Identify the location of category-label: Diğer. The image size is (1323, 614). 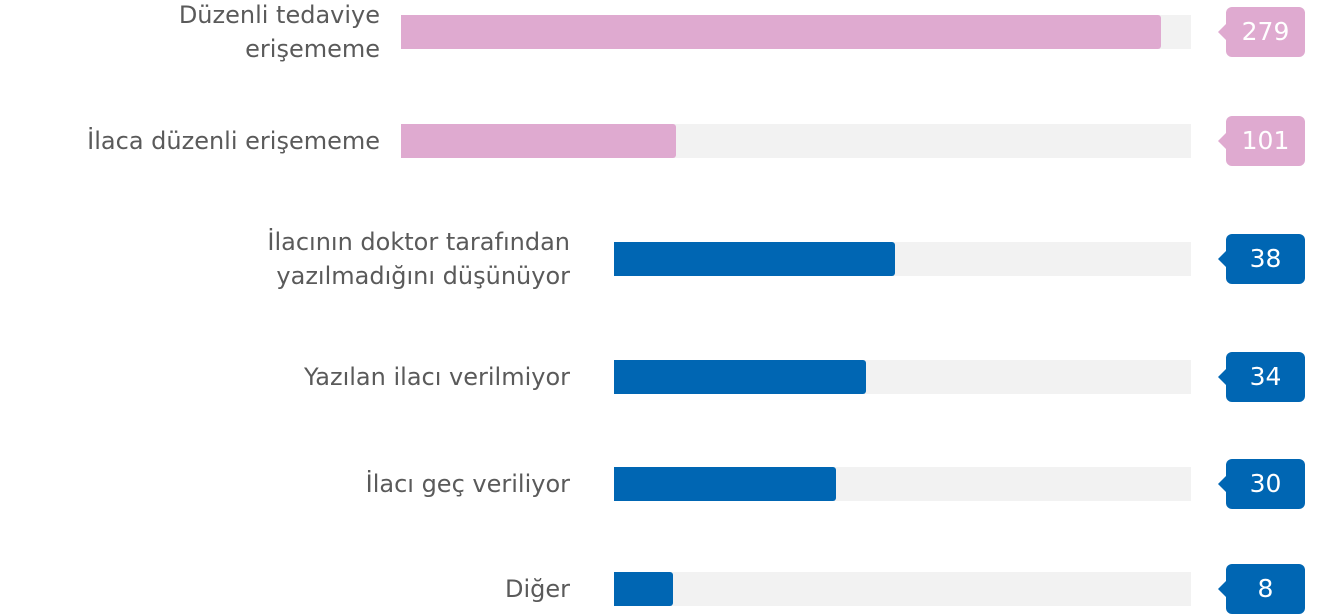
(537, 589).